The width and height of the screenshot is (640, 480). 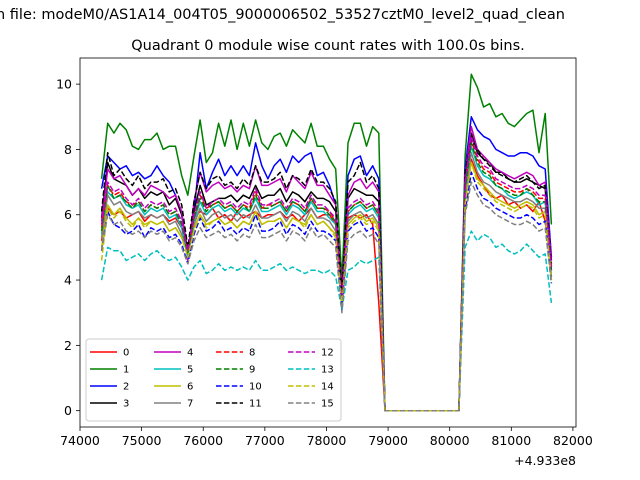 I want to click on x-tick-label: 78000, so click(x=327, y=440).